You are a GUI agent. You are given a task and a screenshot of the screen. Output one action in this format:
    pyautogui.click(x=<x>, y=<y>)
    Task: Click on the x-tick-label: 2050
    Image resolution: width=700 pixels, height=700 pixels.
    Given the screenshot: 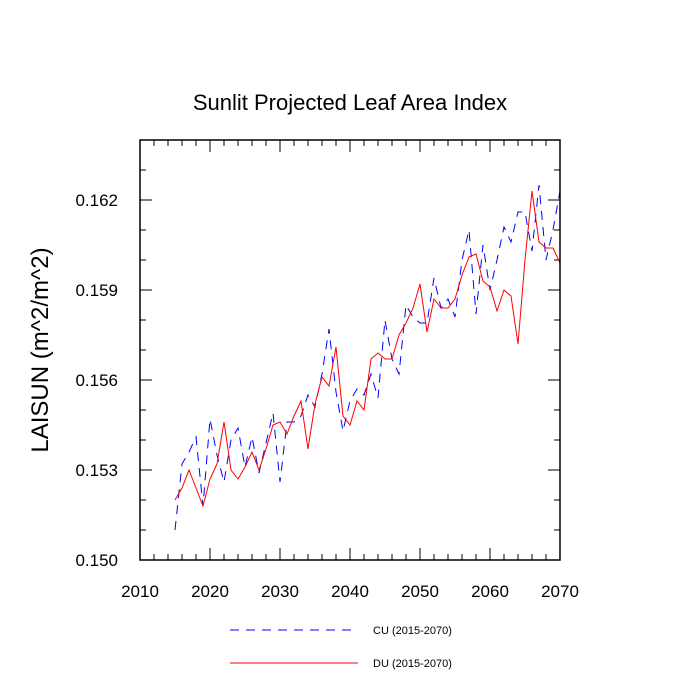 What is the action you would take?
    pyautogui.click(x=420, y=591)
    